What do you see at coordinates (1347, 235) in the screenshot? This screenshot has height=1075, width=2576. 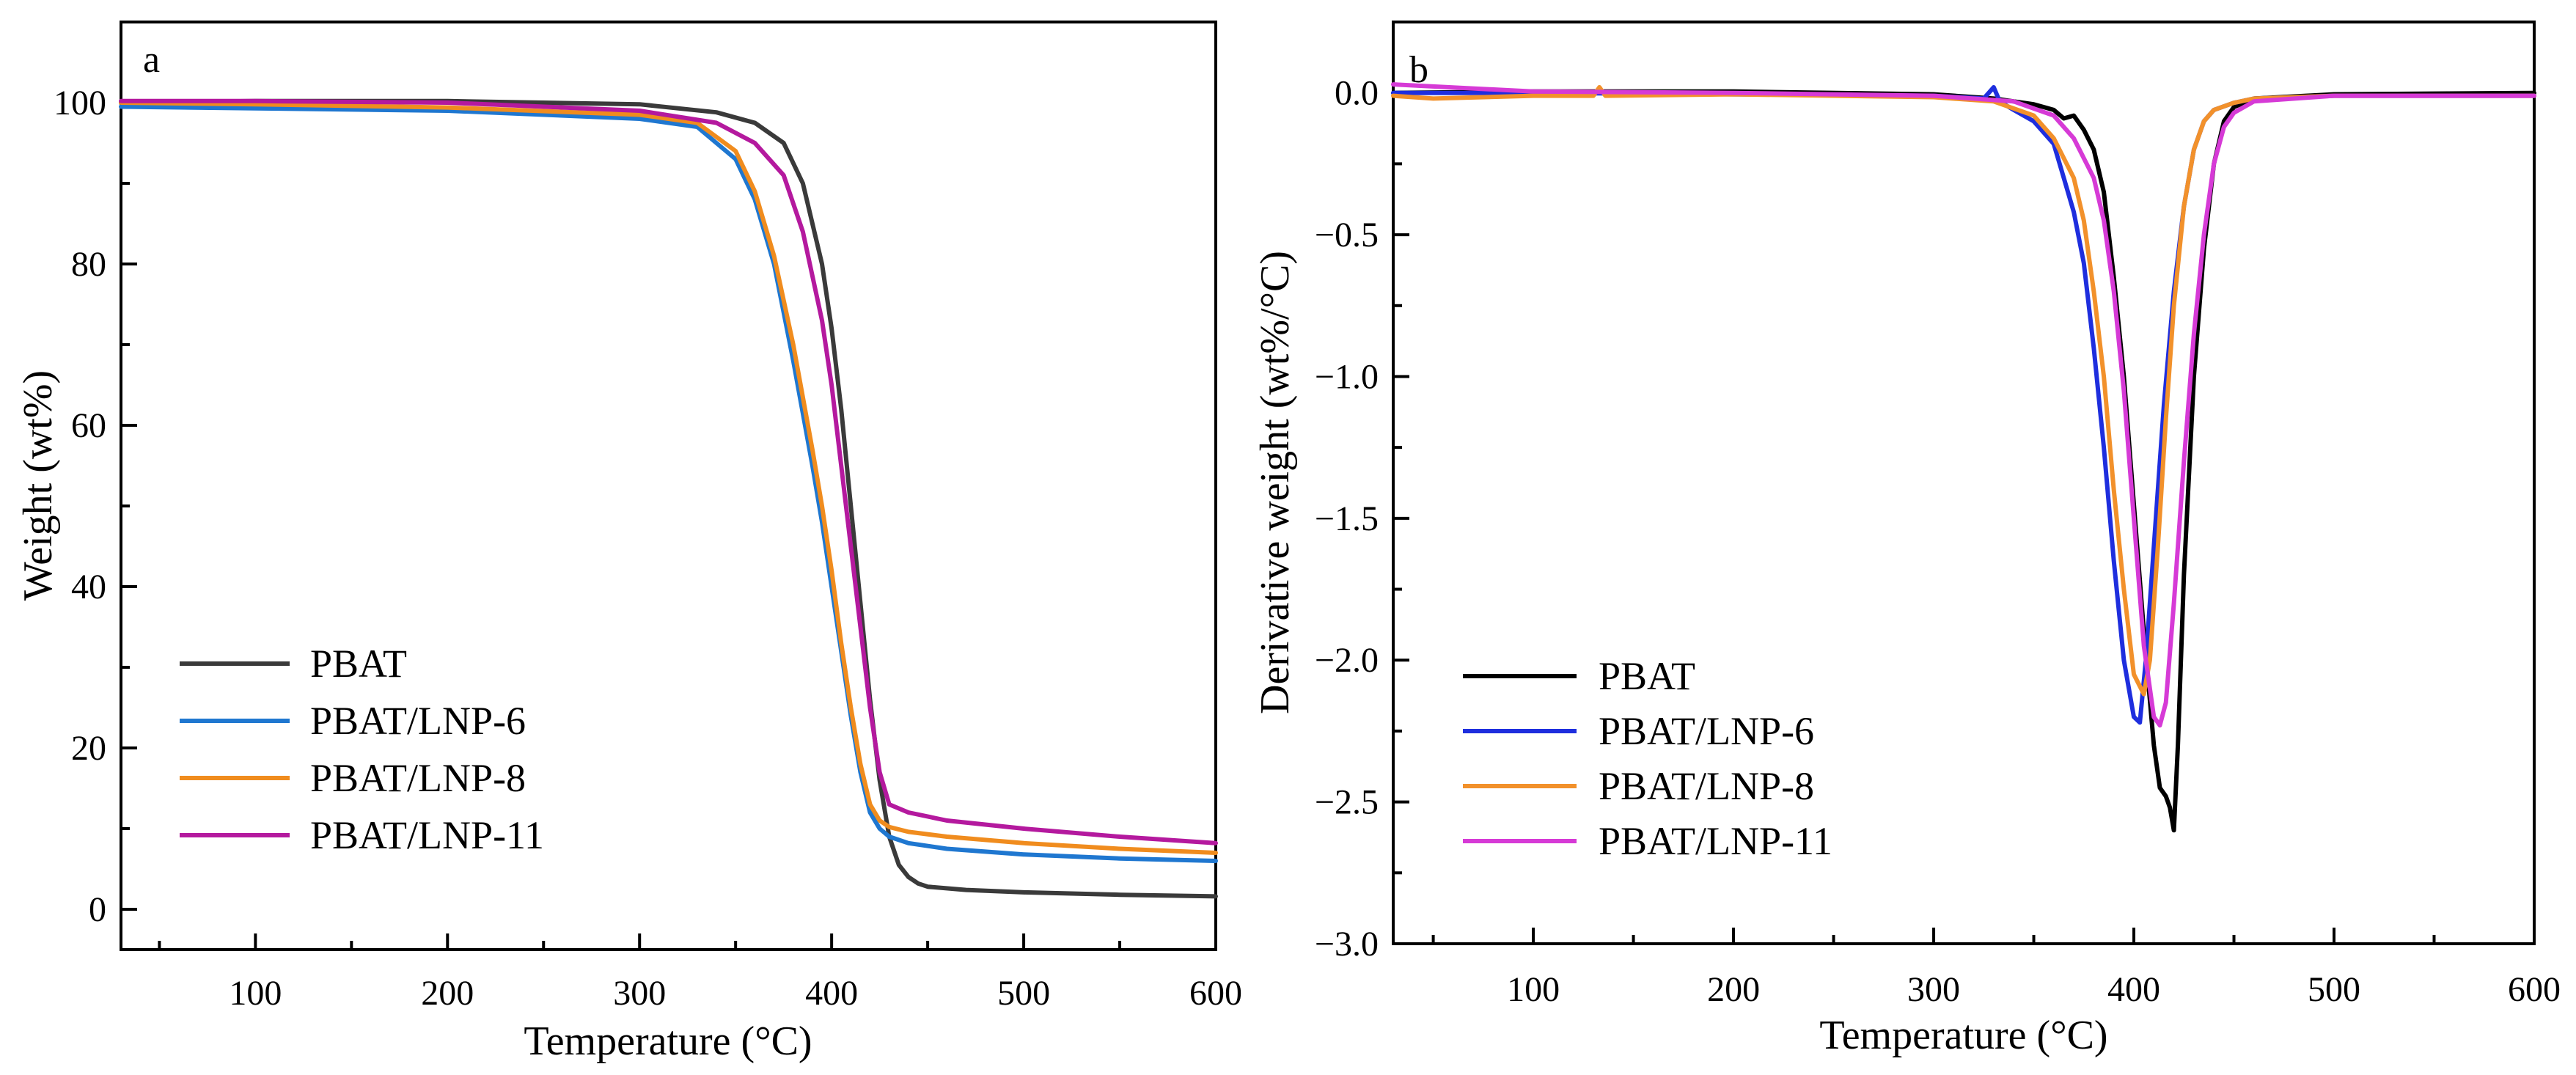 I see `panel-b-y-tick-label: −0.5` at bounding box center [1347, 235].